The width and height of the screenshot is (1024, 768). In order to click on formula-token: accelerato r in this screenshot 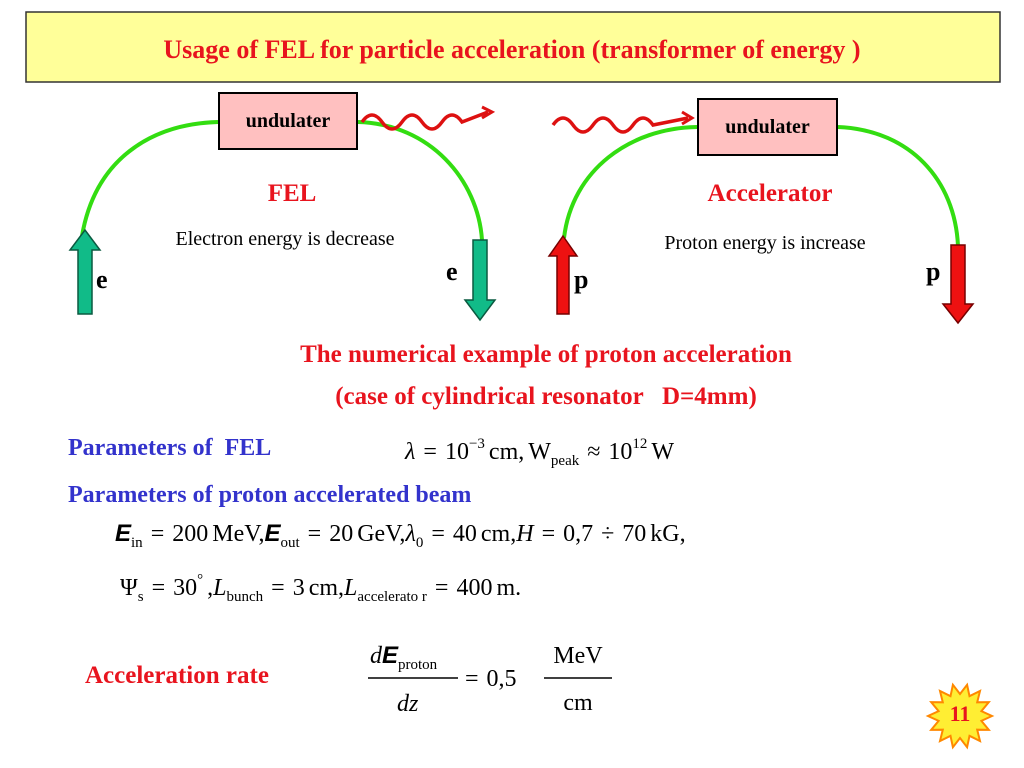, I will do `click(392, 597)`.